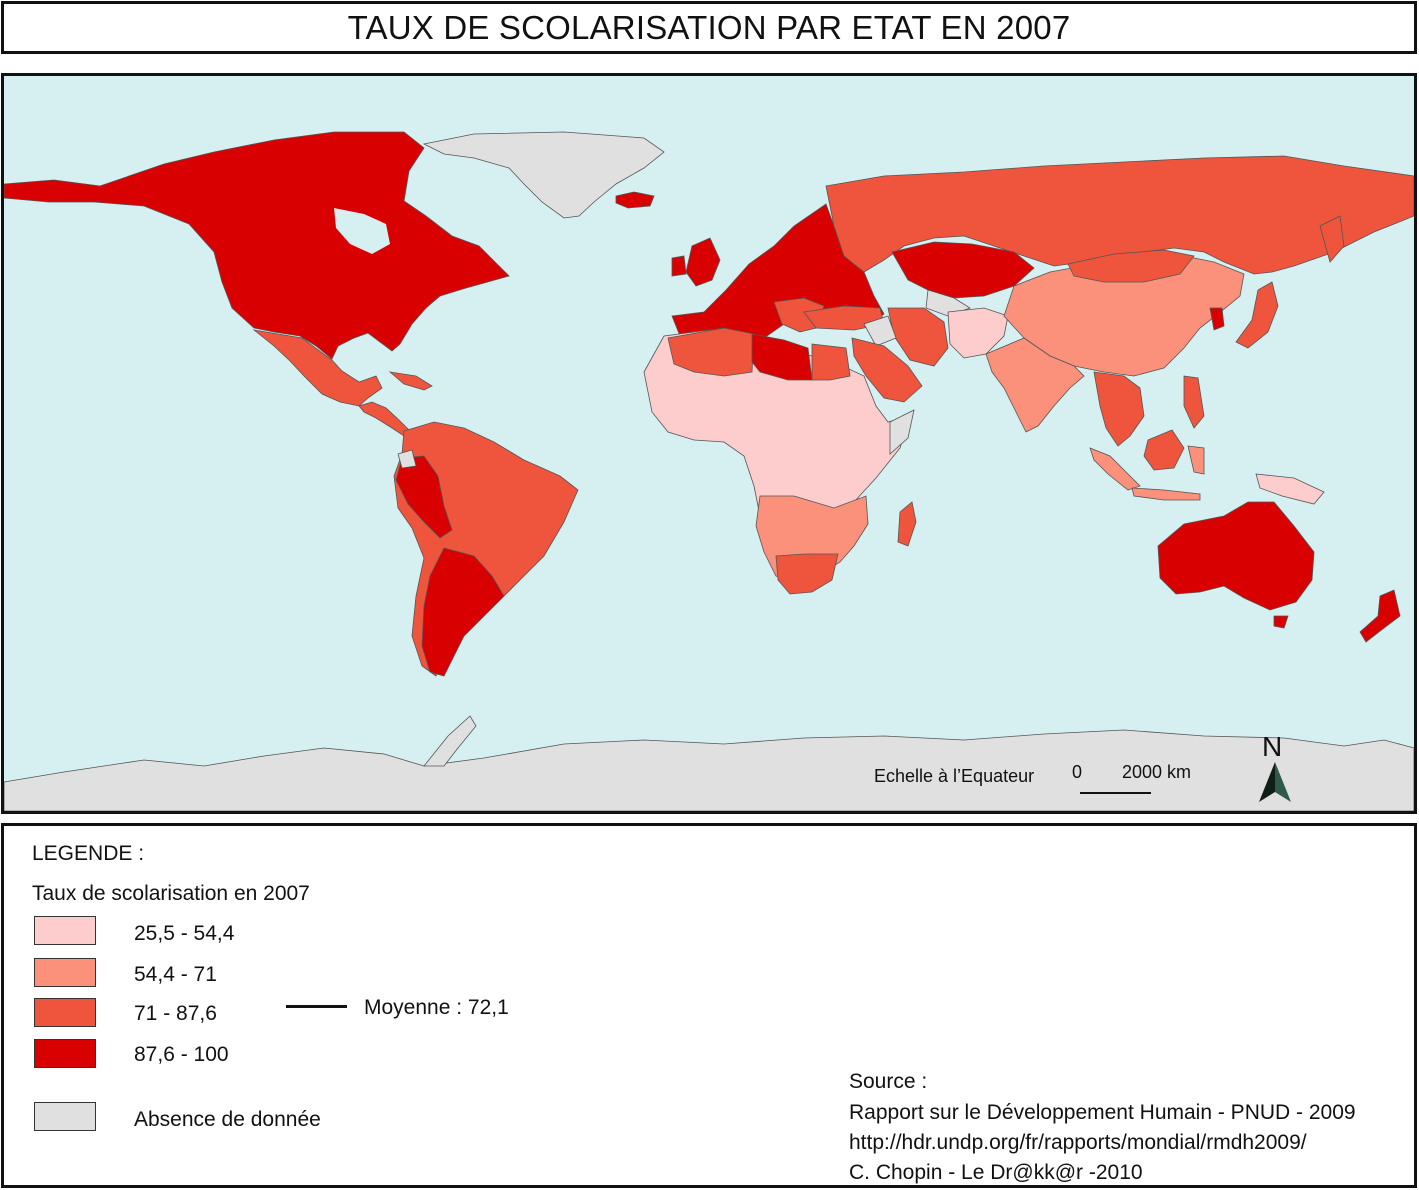  I want to click on map-title-frame: TAUX DE SCOLARISATION PAR ETAT EN 2007, so click(709, 27).